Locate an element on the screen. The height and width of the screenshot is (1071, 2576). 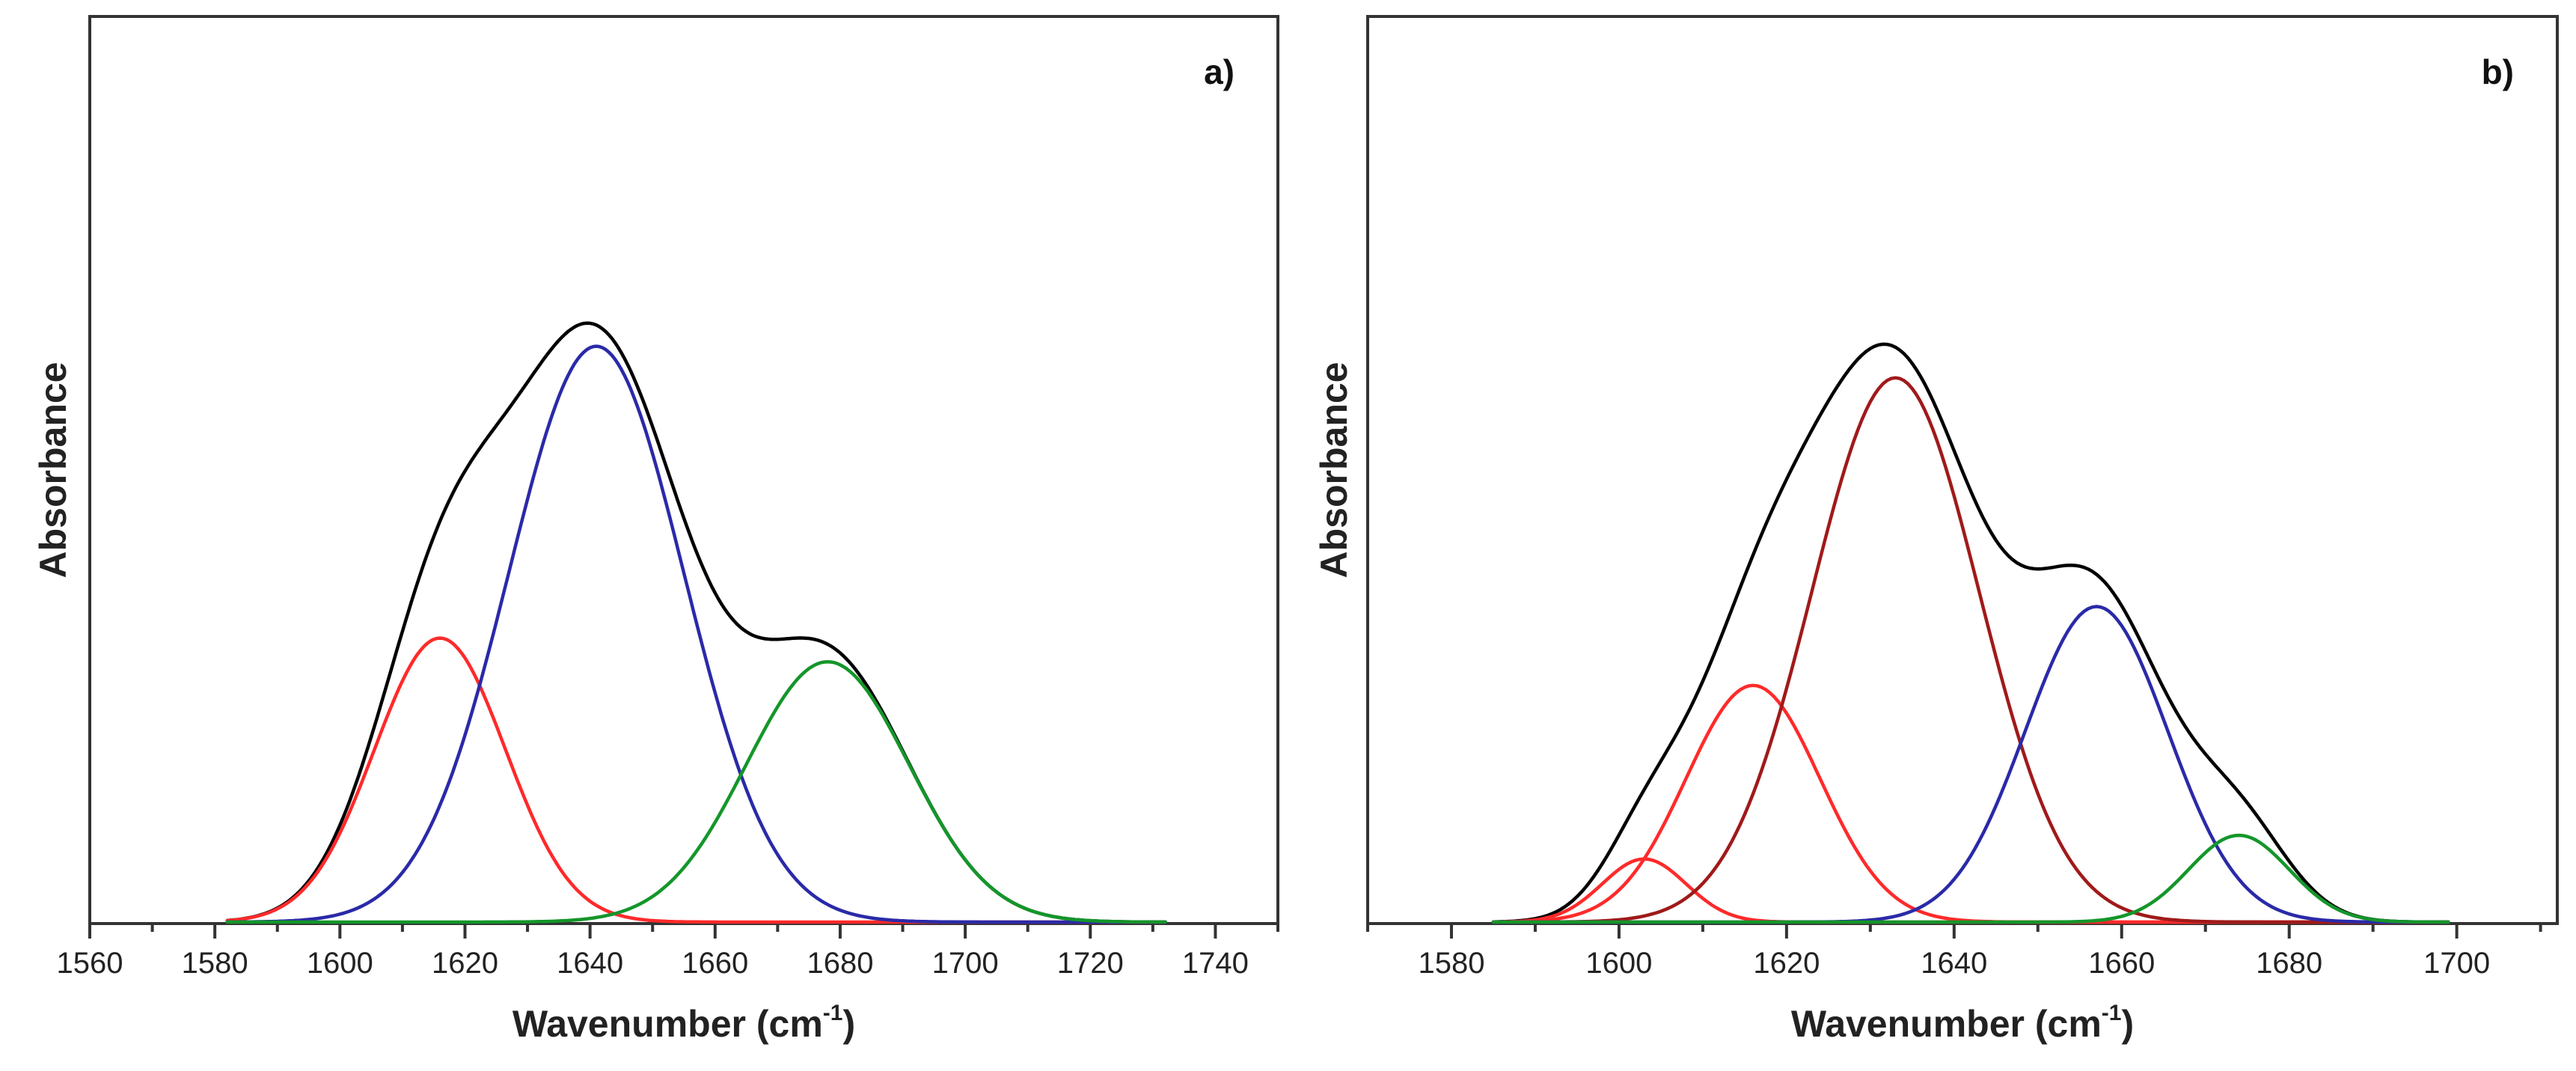
x-ticks-b is located at coordinates (1954, 931).